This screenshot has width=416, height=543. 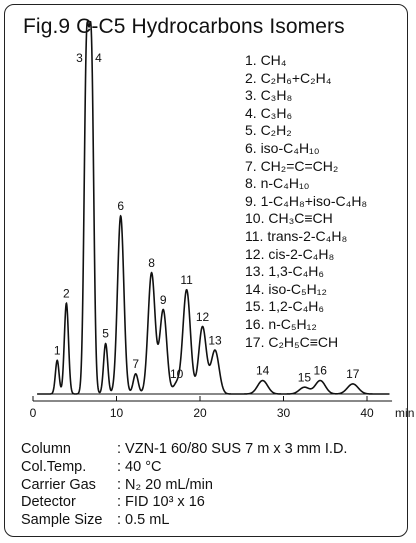 I want to click on x-tick-label: 40, so click(x=367, y=413).